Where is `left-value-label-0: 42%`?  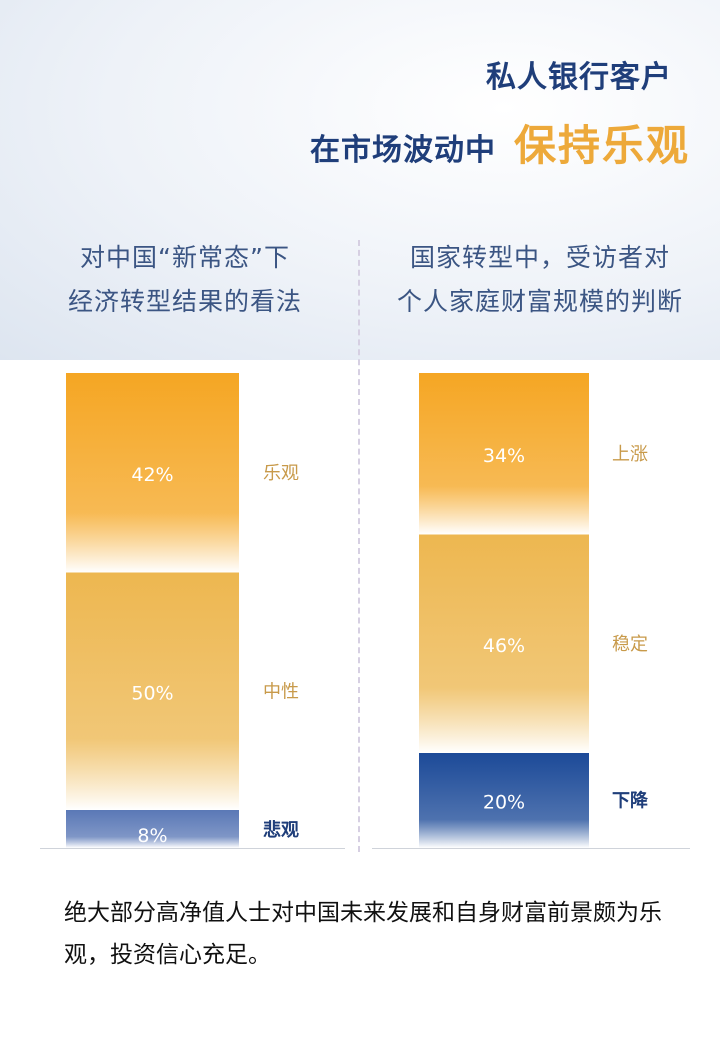
left-value-label-0: 42% is located at coordinates (152, 475).